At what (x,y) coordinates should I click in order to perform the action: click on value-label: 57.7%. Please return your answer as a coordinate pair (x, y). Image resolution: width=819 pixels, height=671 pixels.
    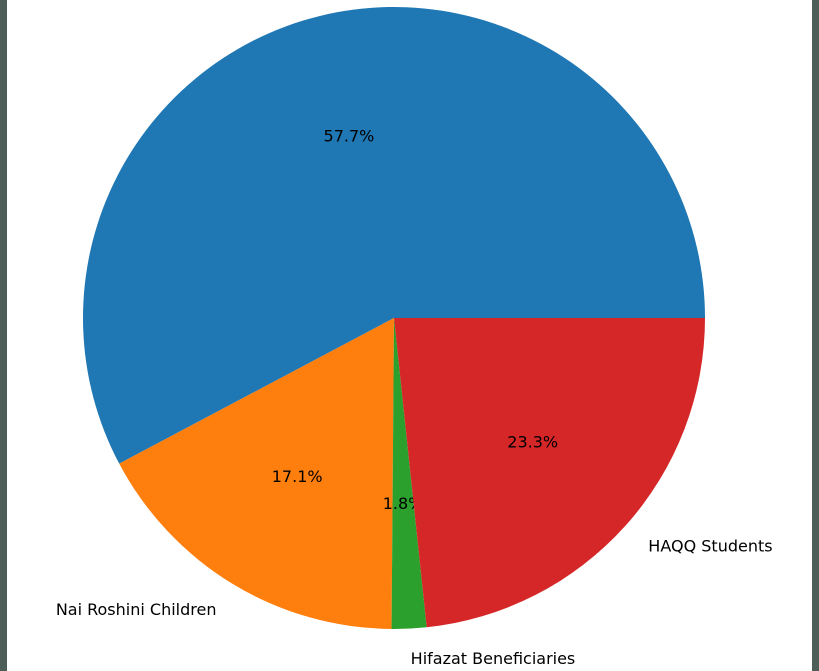
    Looking at the image, I should click on (349, 135).